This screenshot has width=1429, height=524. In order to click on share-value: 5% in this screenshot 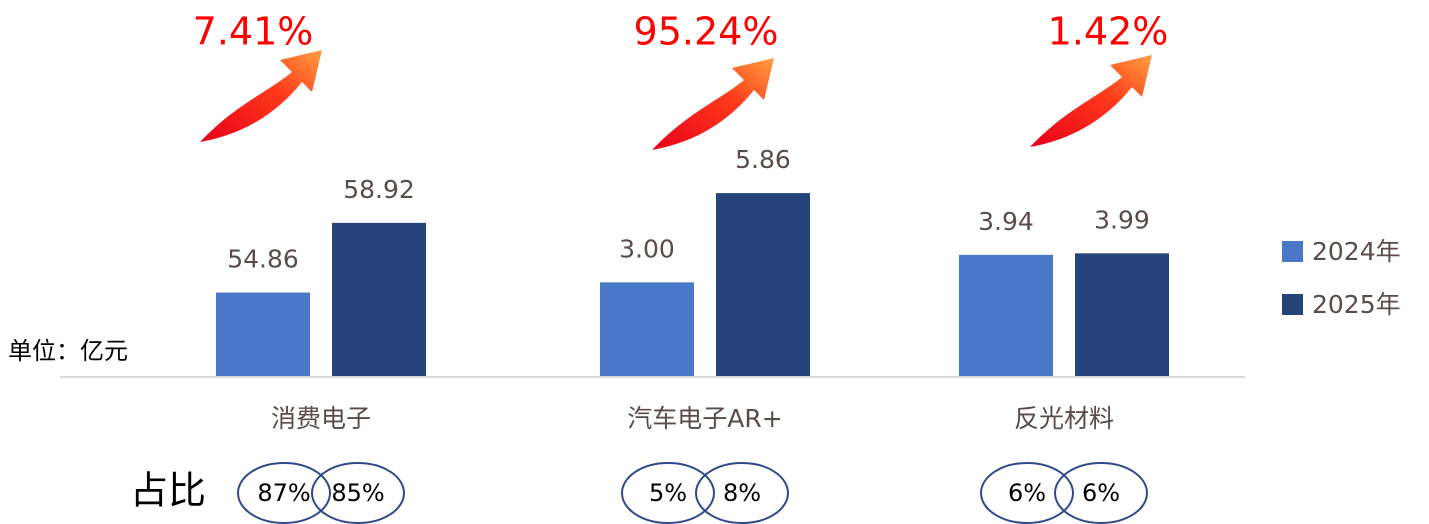, I will do `click(668, 493)`.